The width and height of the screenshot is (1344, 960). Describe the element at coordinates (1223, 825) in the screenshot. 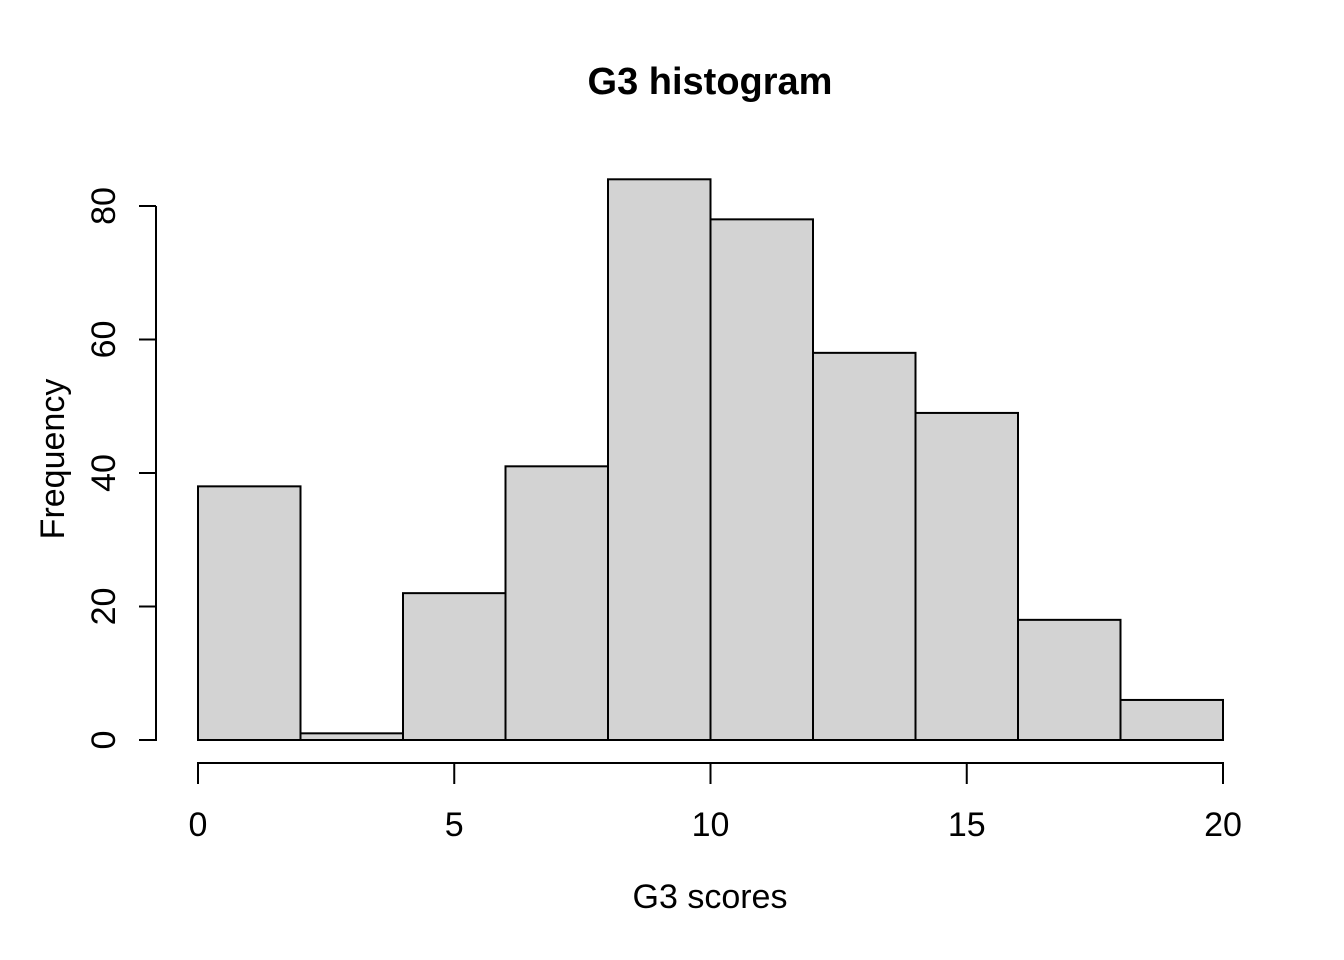

I see `x-tick-label-20: 20` at that location.